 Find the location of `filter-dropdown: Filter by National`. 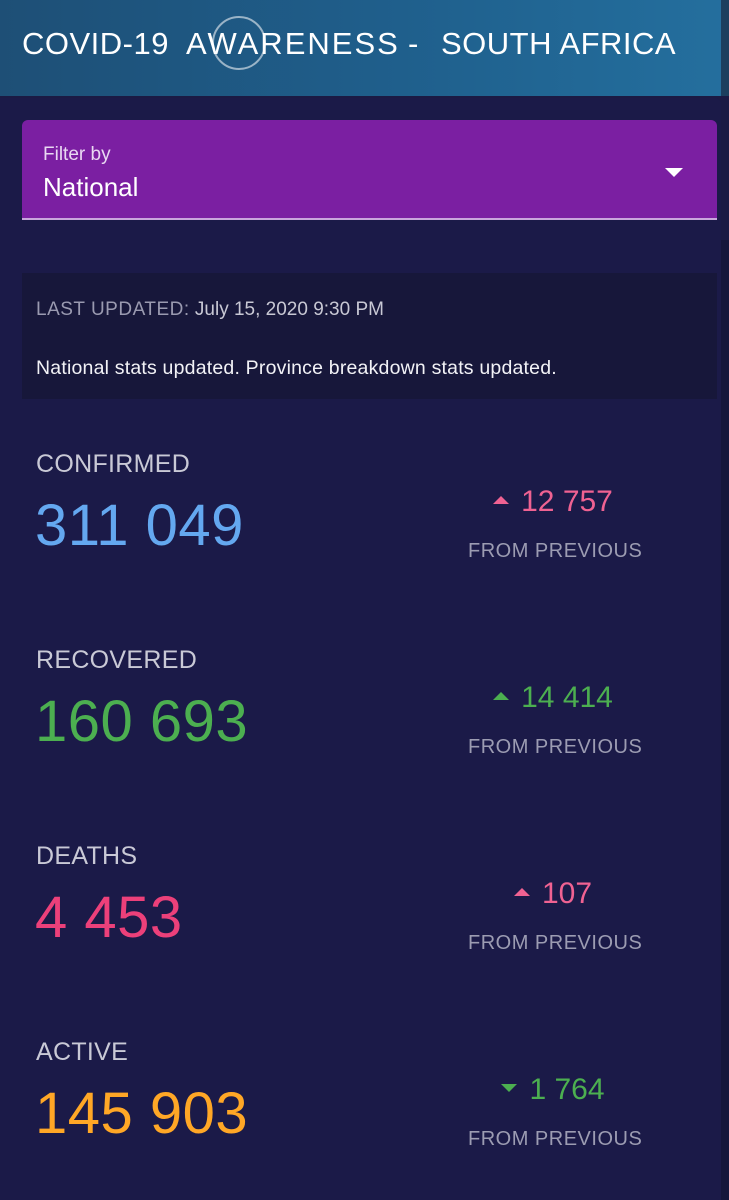

filter-dropdown: Filter by National is located at coordinates (369, 170).